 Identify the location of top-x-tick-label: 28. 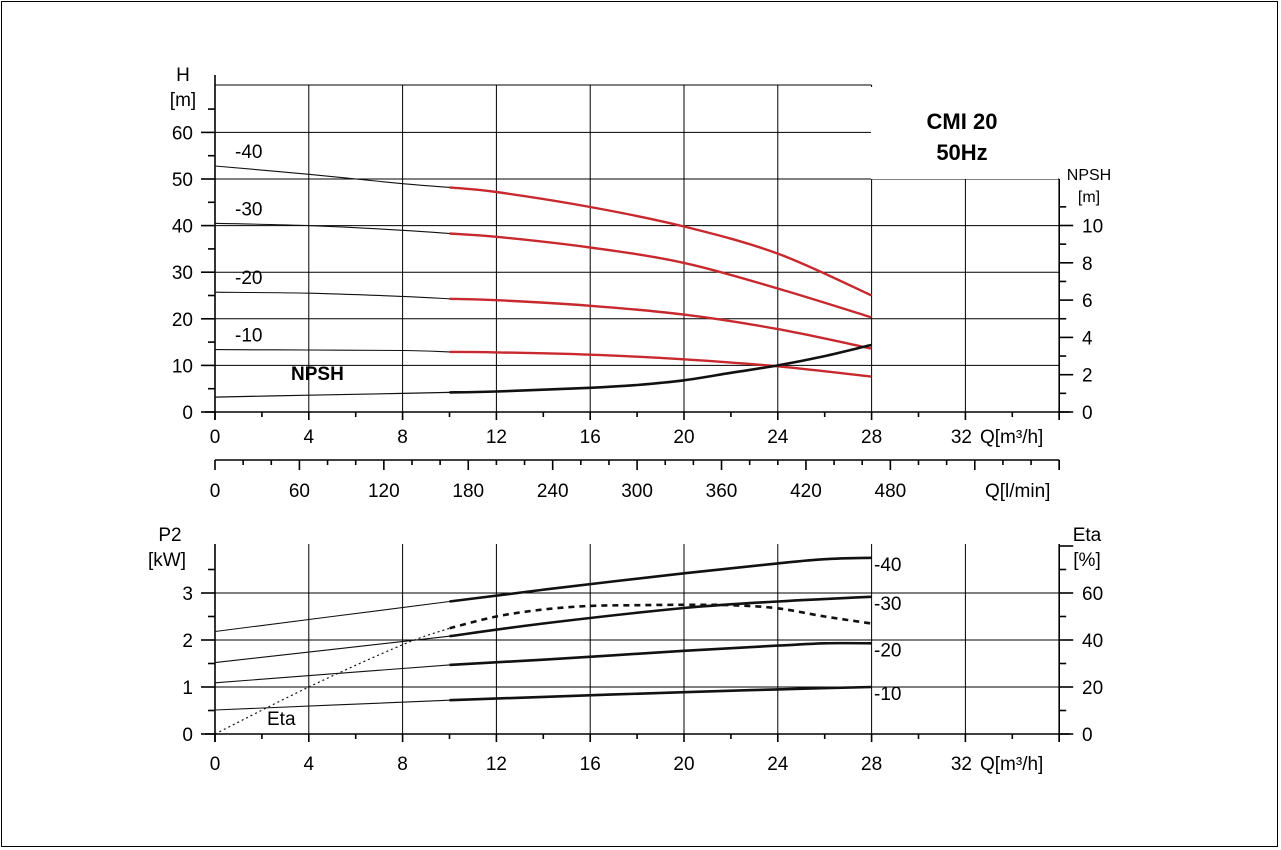
(871, 437).